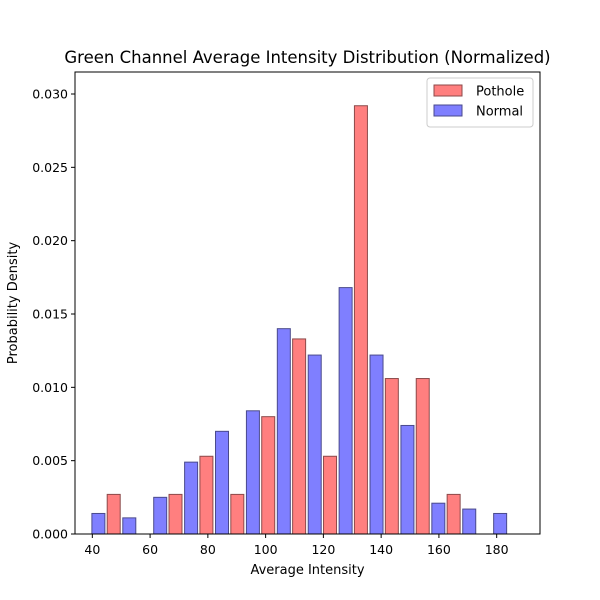  I want to click on x-tick-label: 180, so click(497, 549).